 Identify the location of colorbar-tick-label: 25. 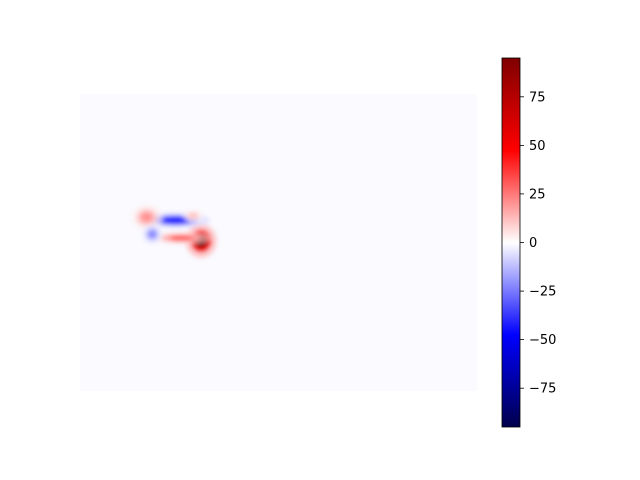
(537, 194).